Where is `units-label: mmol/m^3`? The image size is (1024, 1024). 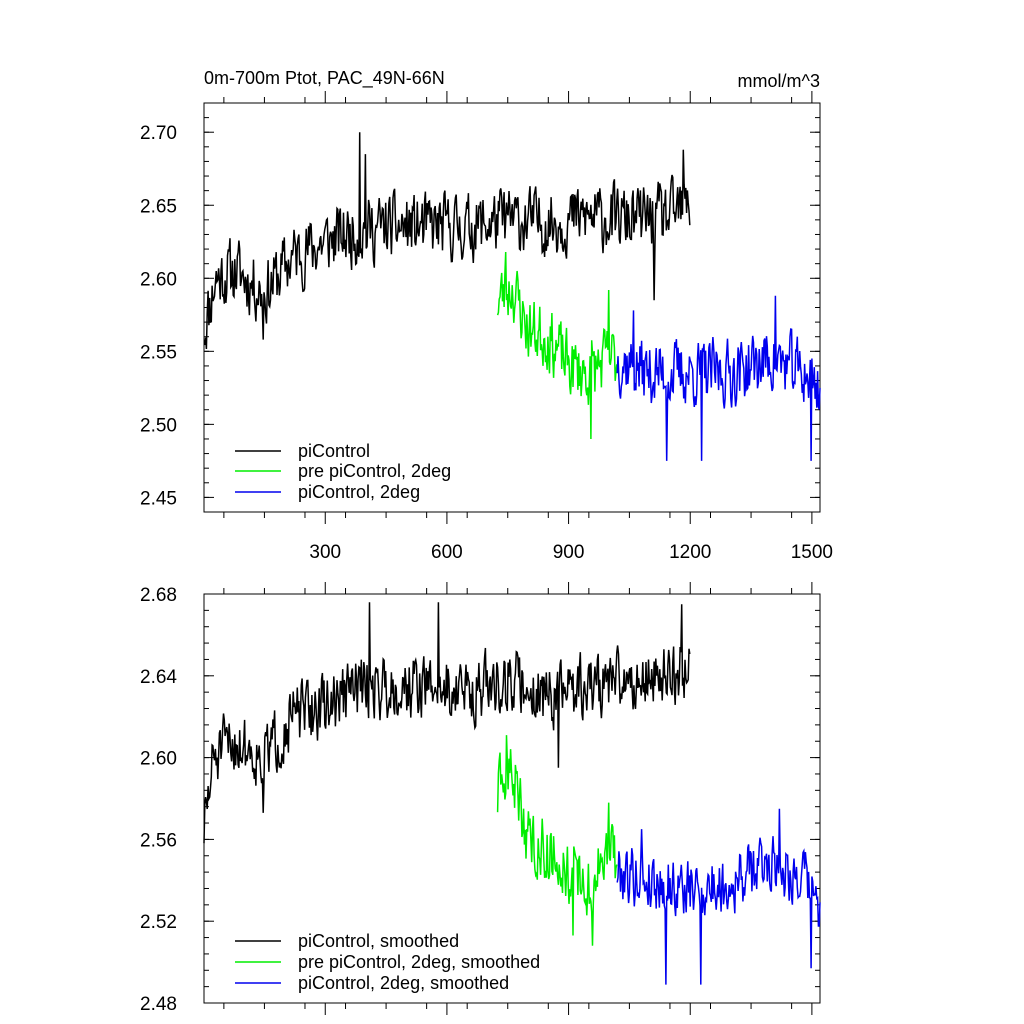
units-label: mmol/m^3 is located at coordinates (779, 81).